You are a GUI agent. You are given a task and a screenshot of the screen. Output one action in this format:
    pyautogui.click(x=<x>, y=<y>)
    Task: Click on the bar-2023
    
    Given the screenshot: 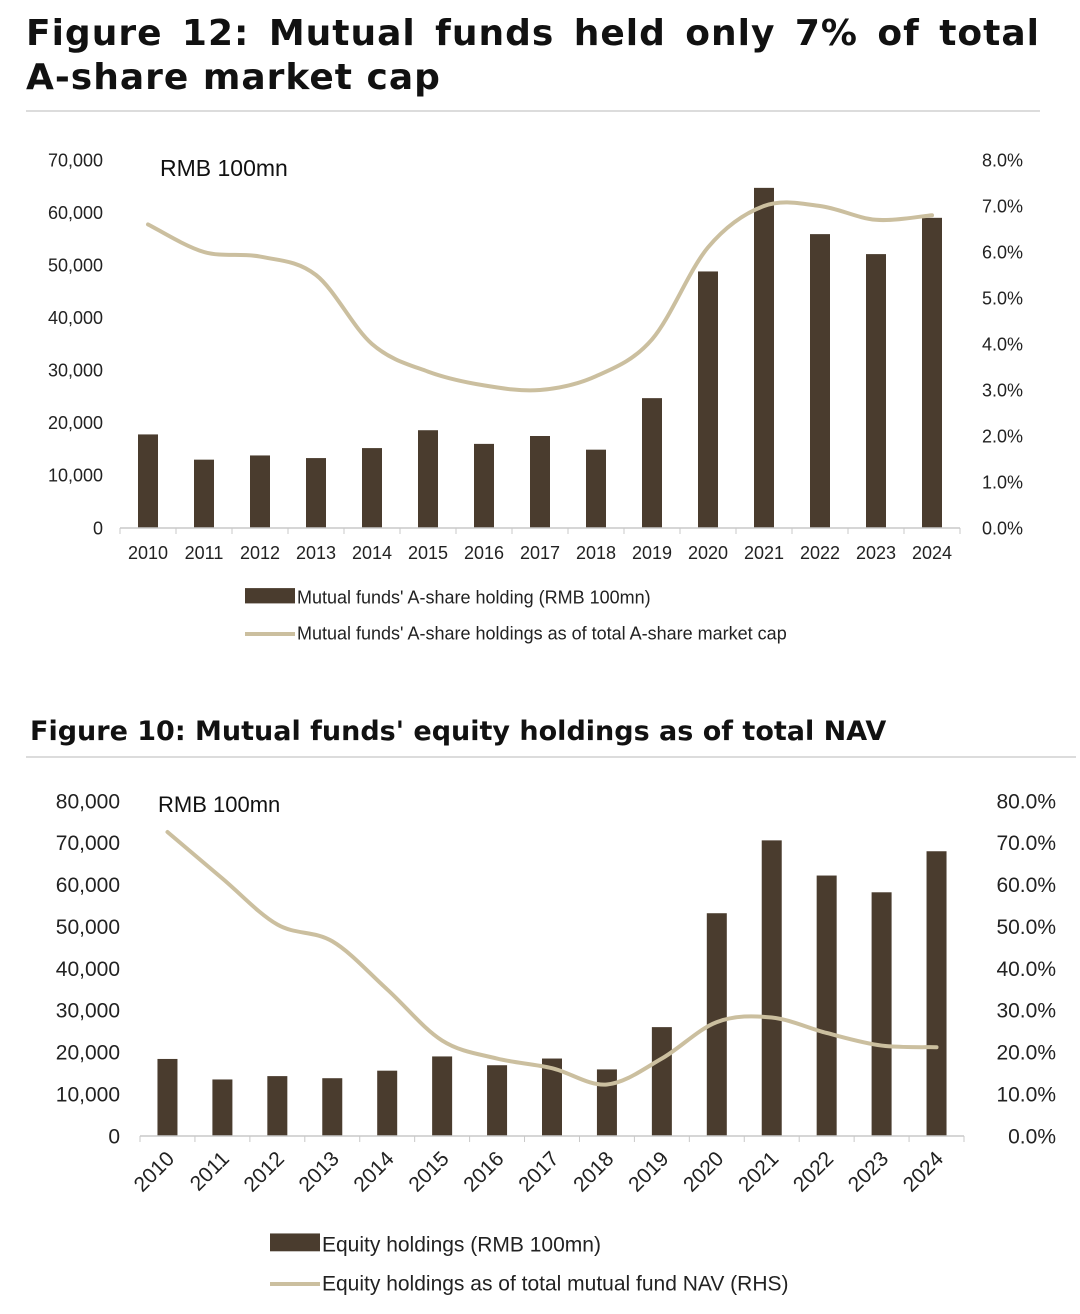 What is the action you would take?
    pyautogui.click(x=876, y=391)
    